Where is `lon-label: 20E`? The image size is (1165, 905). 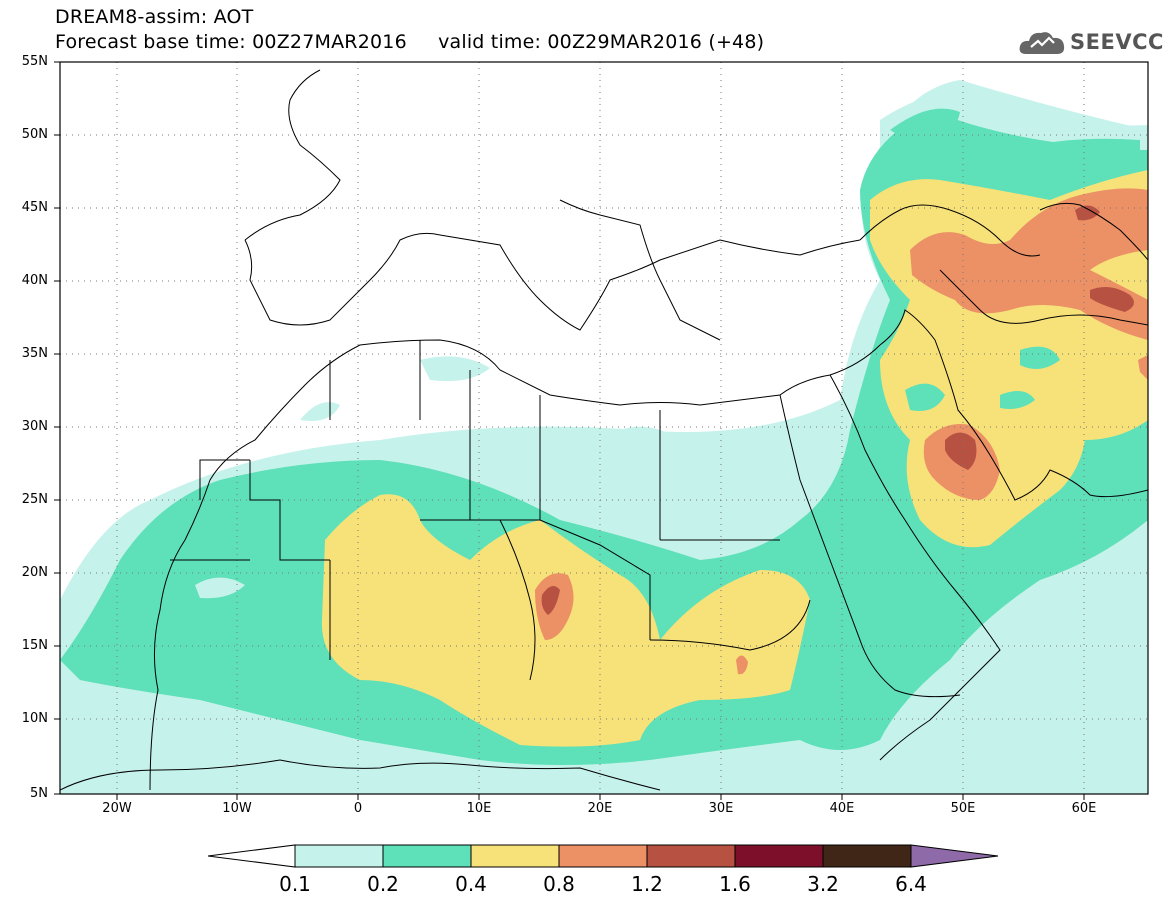
lon-label: 20E is located at coordinates (600, 808).